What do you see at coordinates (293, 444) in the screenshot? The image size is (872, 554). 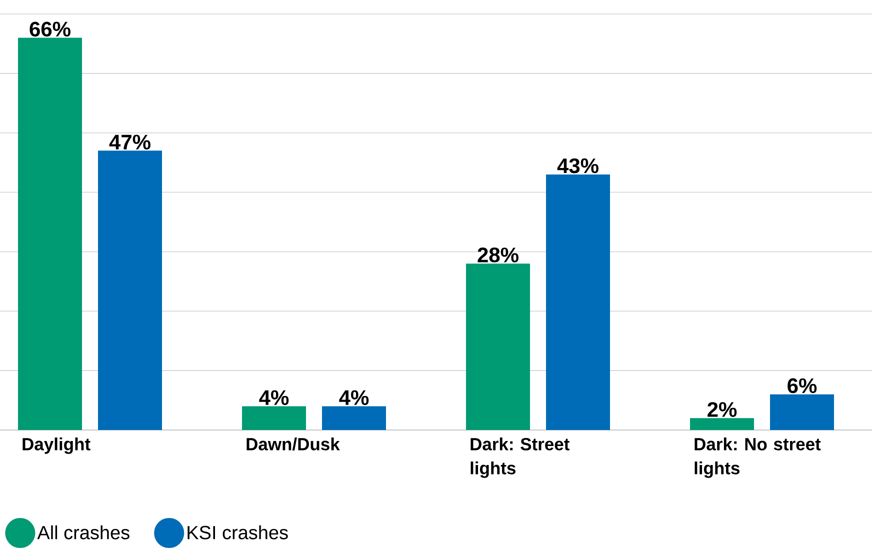 I see `x-tick-label: Dawn/Dusk` at bounding box center [293, 444].